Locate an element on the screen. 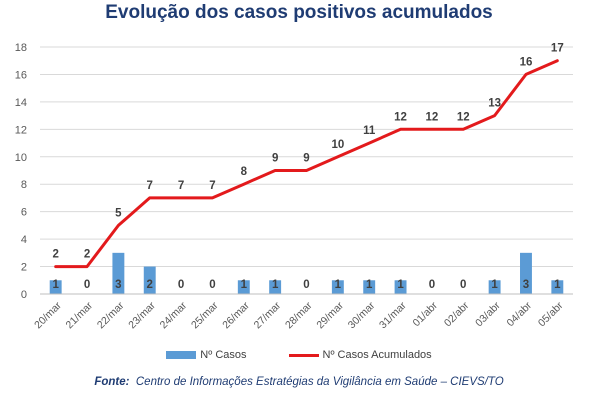  line-data-label: 13 is located at coordinates (494, 104).